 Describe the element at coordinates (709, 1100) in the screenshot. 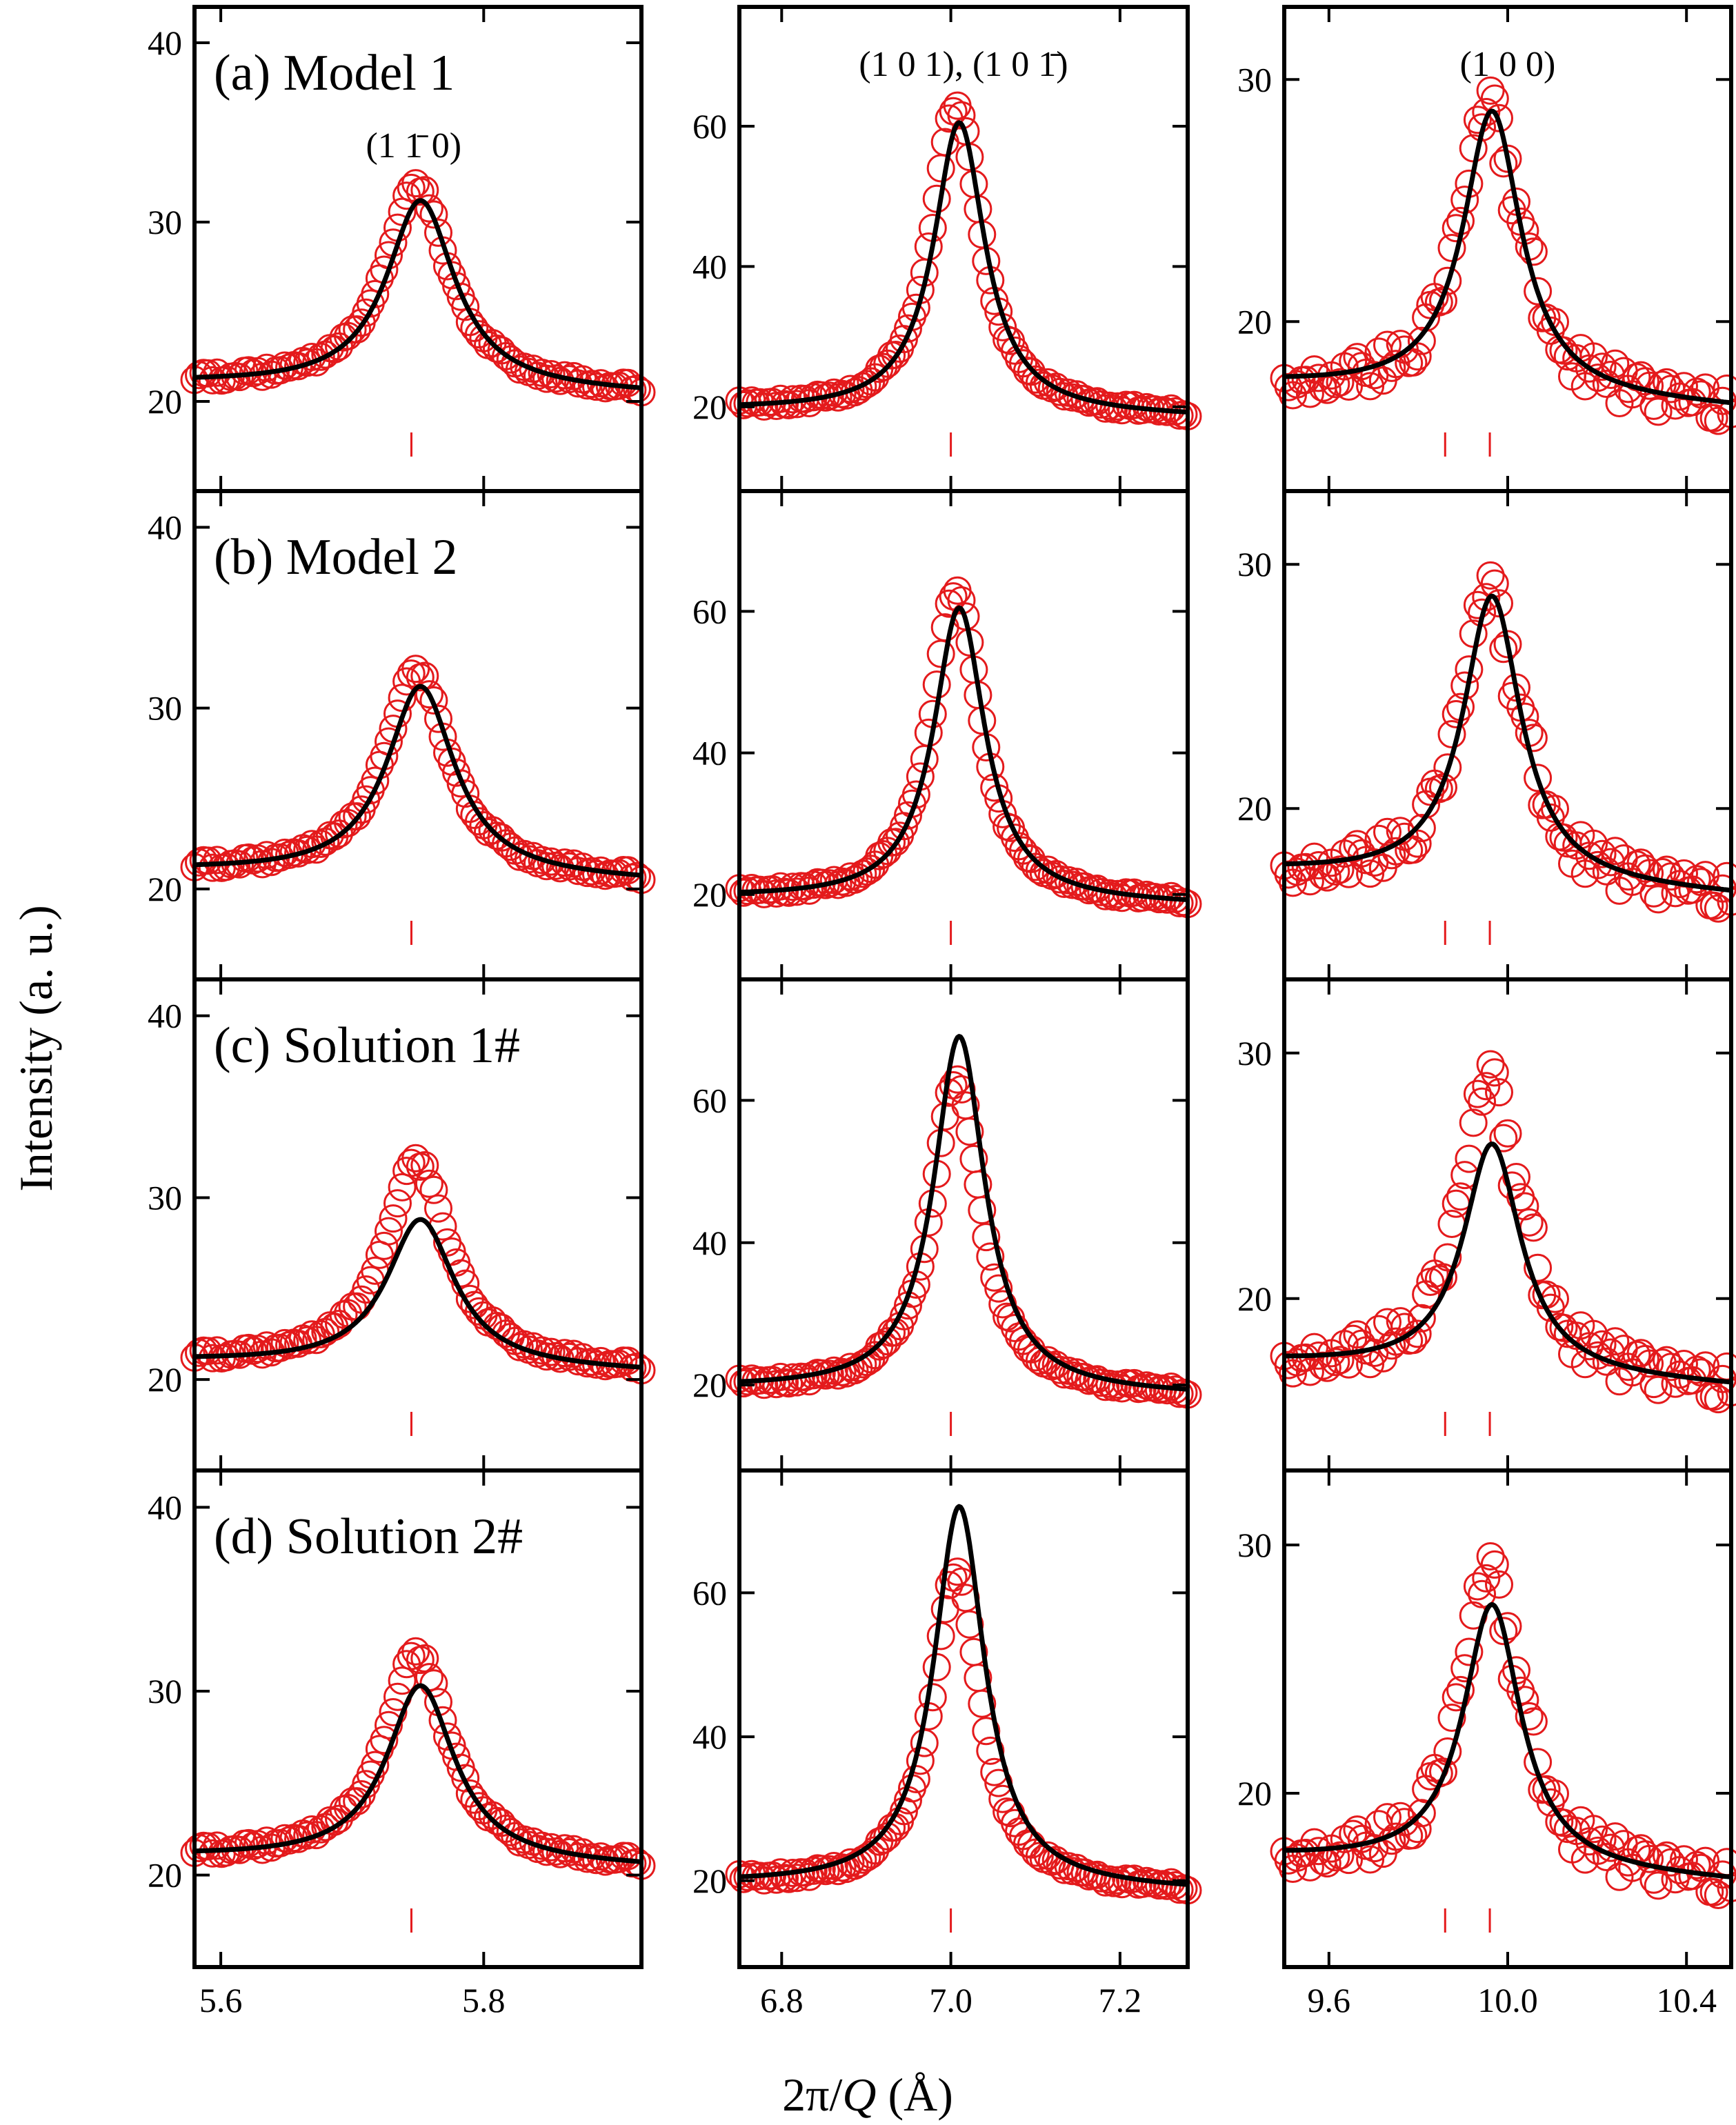

I see `y-tick-label: 60` at that location.